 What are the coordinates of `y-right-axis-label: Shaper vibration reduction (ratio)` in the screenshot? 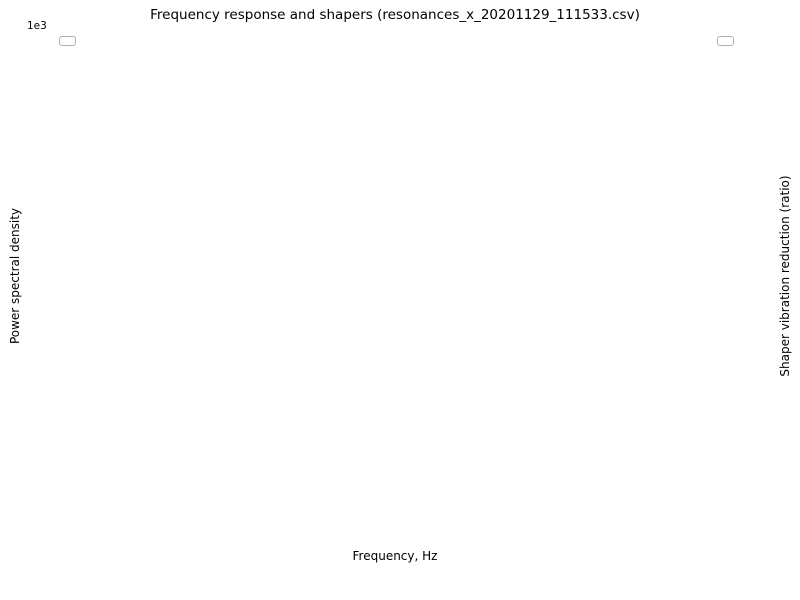 It's located at (785, 276).